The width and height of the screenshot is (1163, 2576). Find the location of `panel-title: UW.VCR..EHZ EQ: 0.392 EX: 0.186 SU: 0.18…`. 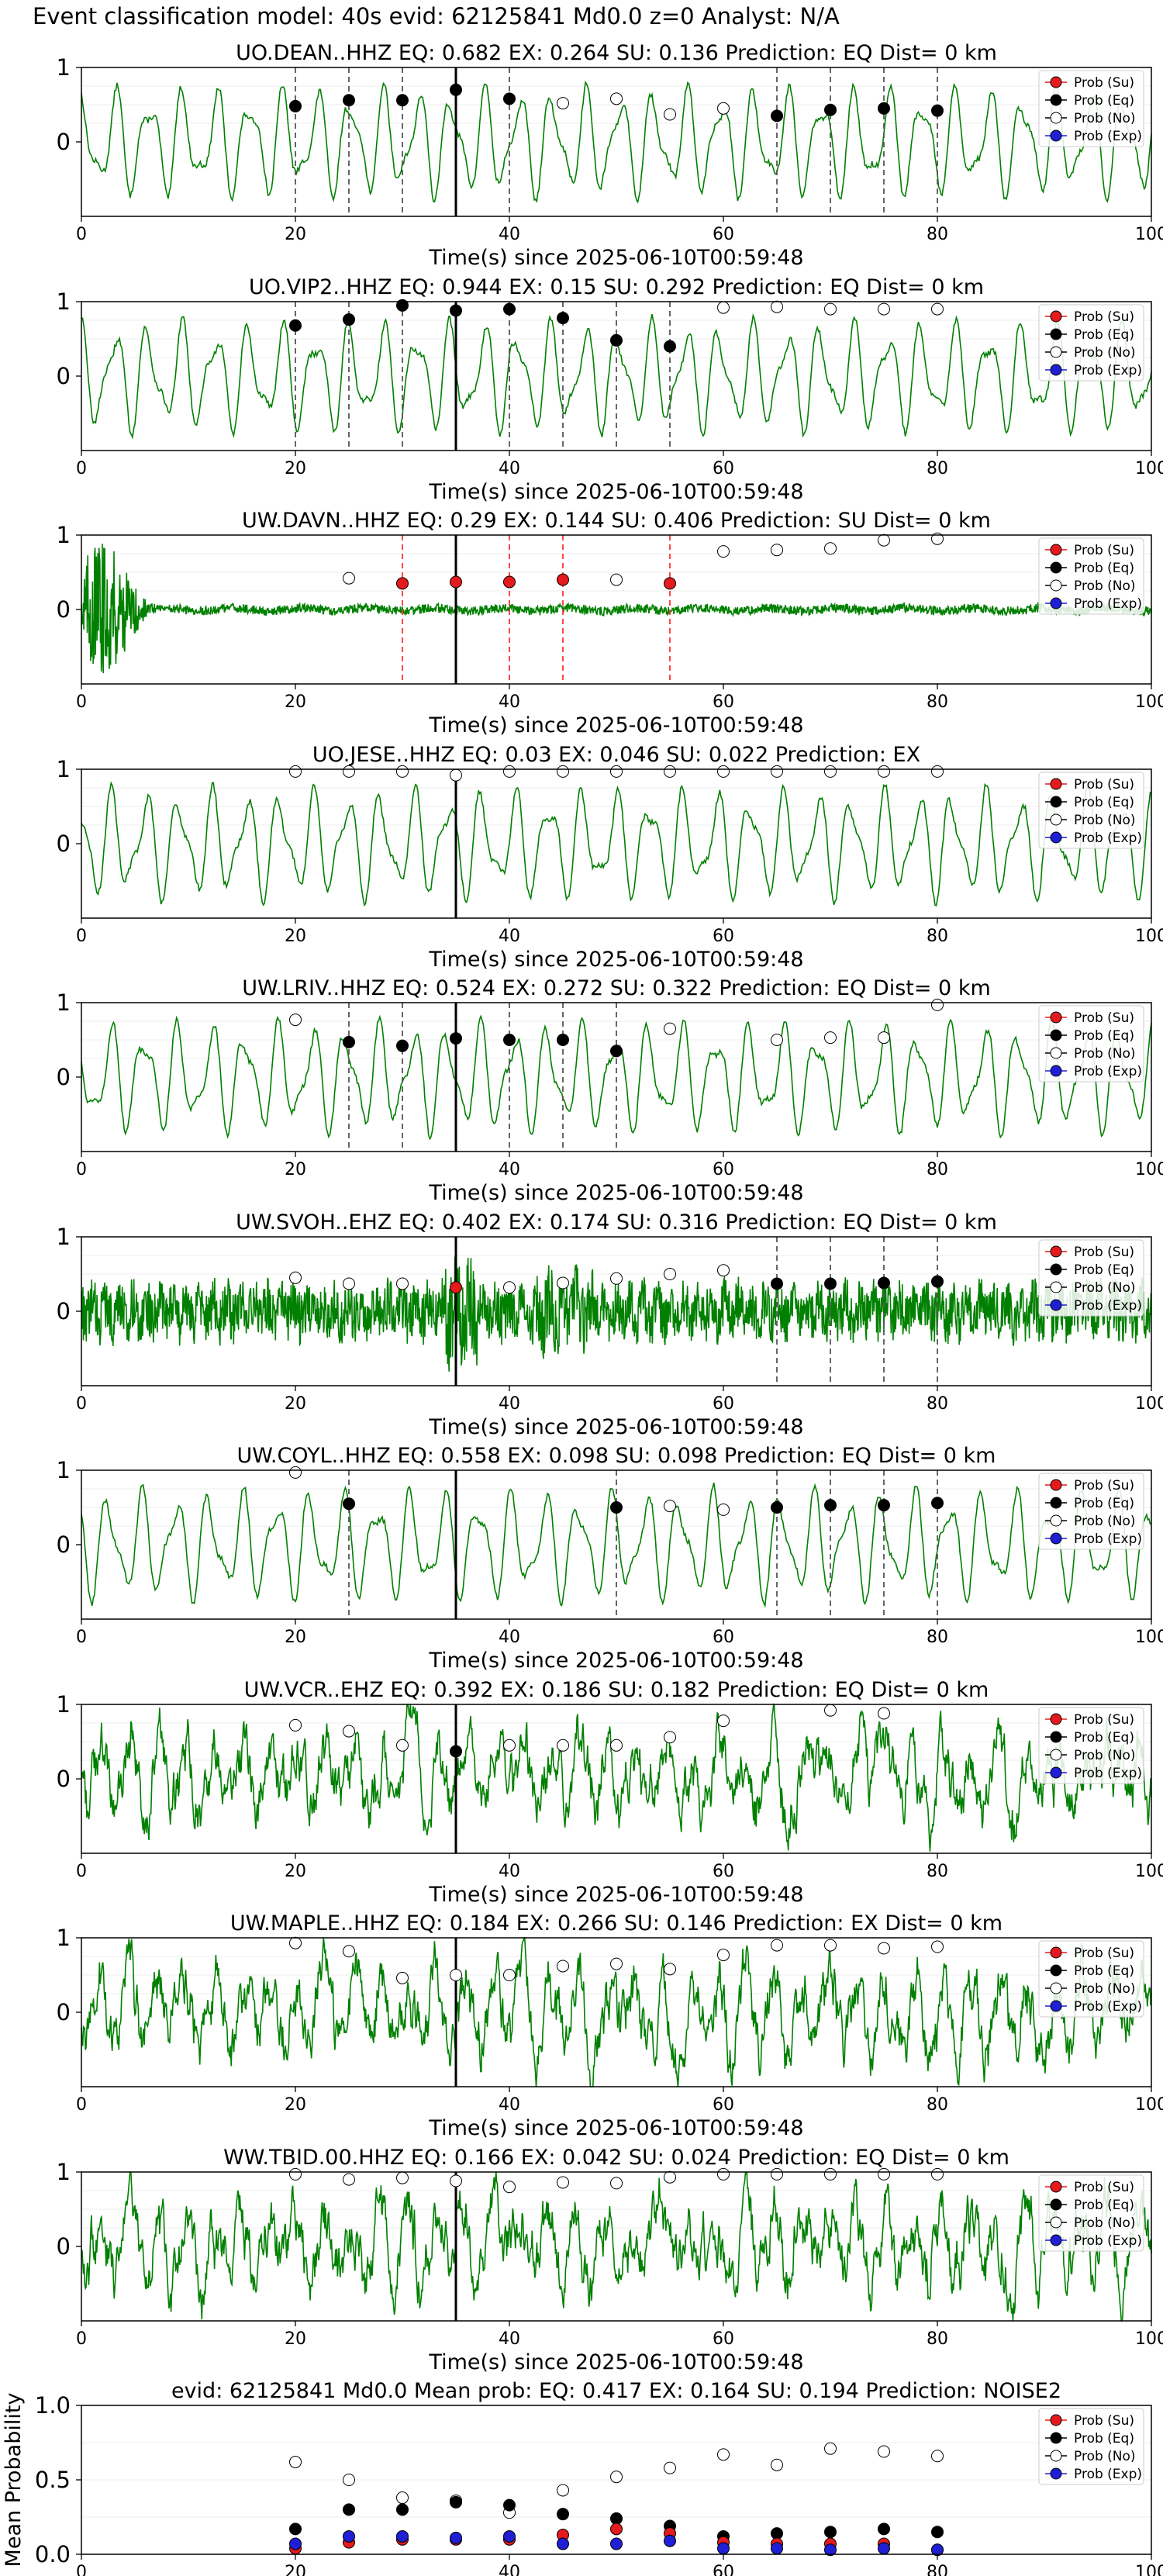

panel-title: UW.VCR..EHZ EQ: 0.392 EX: 0.186 SU: 0.18… is located at coordinates (616, 1690).